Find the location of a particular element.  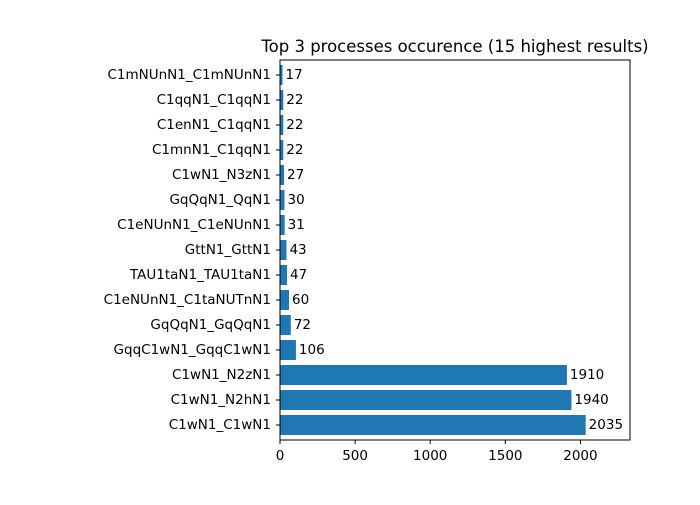

category-label-C1enN1_C1qqN1: C1enN1_C1qqN1 is located at coordinates (214, 125).